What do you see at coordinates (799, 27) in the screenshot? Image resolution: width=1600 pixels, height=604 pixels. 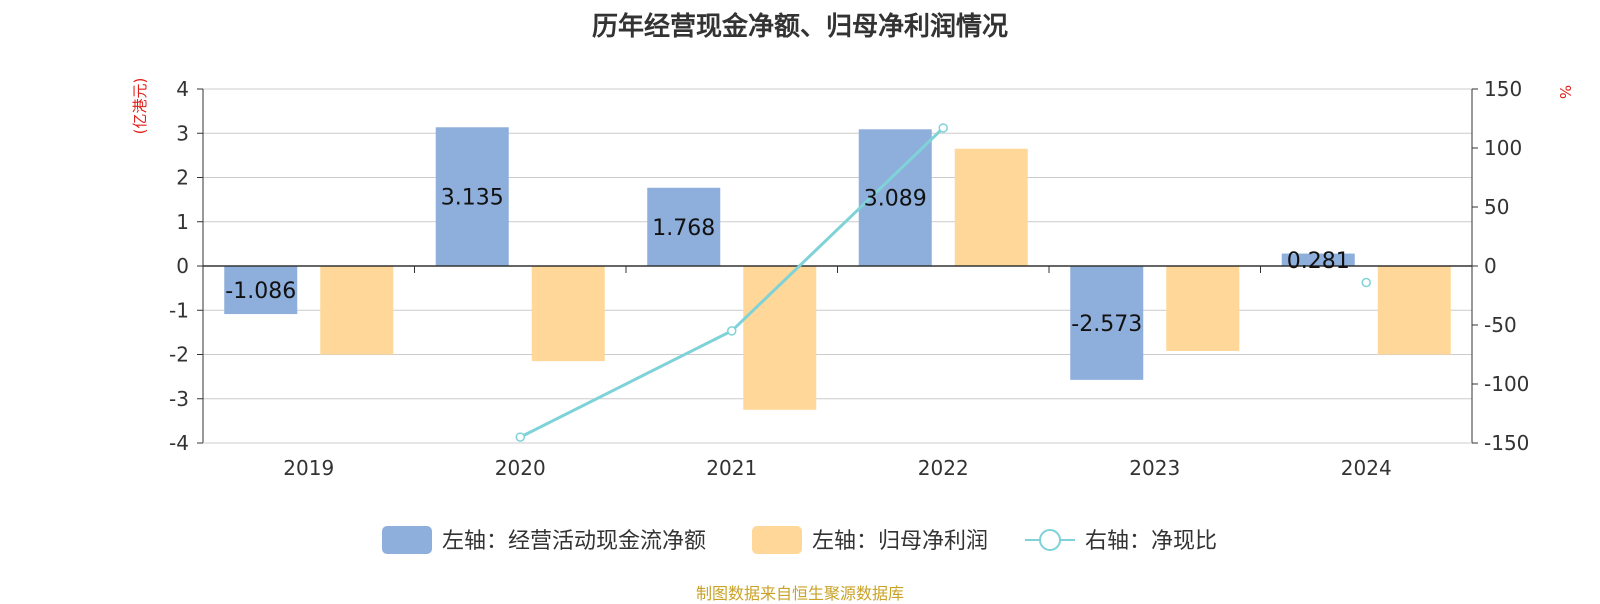 I see `chart-title: 历年经营现金净额、归母净利润情况` at bounding box center [799, 27].